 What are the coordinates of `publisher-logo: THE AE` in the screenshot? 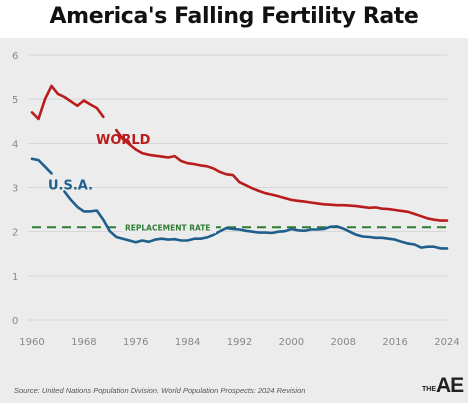 It's located at (443, 386).